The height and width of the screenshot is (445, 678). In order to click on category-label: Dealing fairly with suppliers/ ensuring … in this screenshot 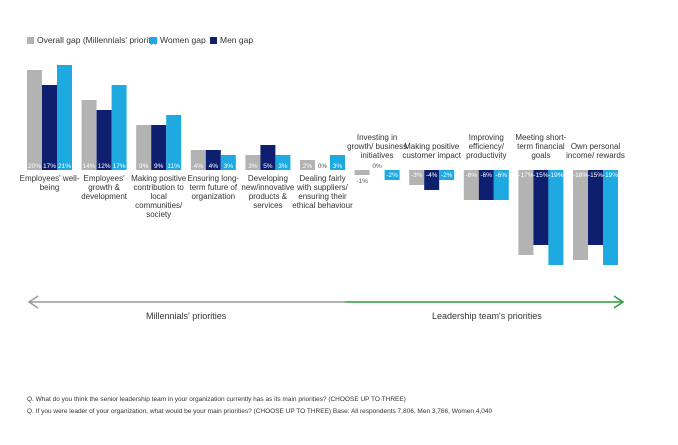, I will do `click(322, 192)`.